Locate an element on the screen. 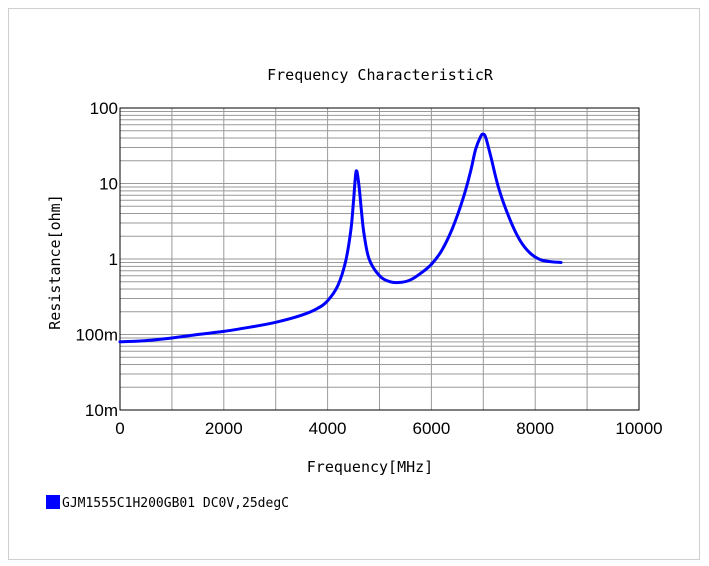 The width and height of the screenshot is (709, 566). legend-swatch is located at coordinates (53, 502).